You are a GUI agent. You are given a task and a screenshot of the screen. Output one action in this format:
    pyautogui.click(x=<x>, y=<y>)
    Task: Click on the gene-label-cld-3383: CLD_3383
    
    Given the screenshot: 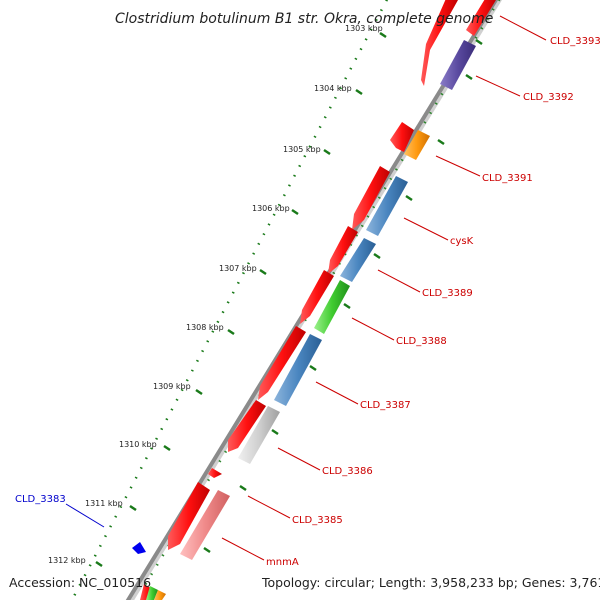 What is the action you would take?
    pyautogui.click(x=40, y=499)
    